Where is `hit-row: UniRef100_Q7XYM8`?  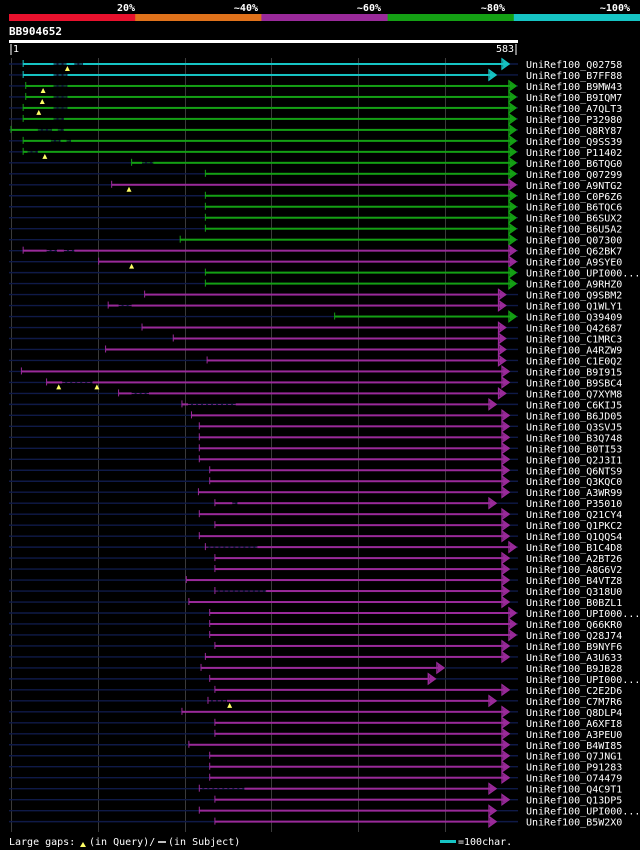 hit-row: UniRef100_Q7XYM8 is located at coordinates (315, 393).